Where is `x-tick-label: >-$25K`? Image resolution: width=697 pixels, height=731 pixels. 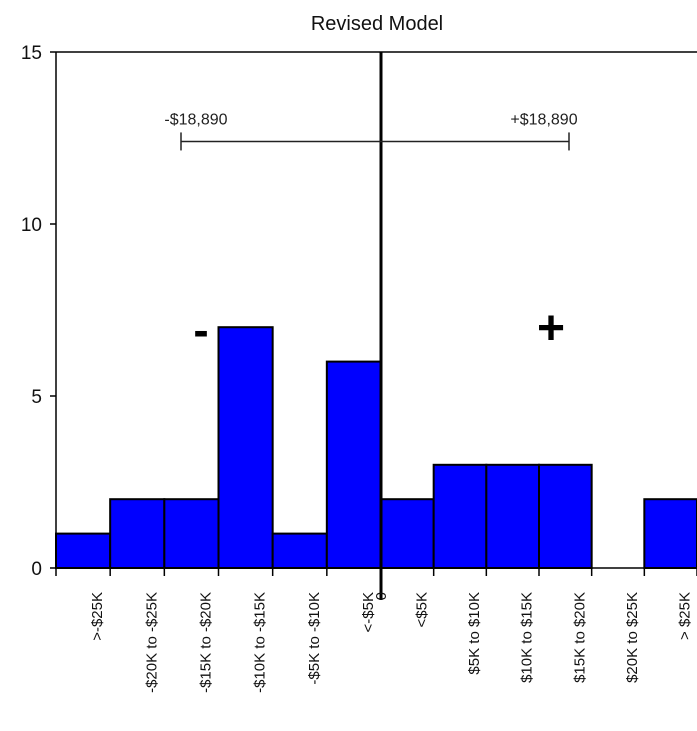
x-tick-label: >-$25K is located at coordinates (97, 616).